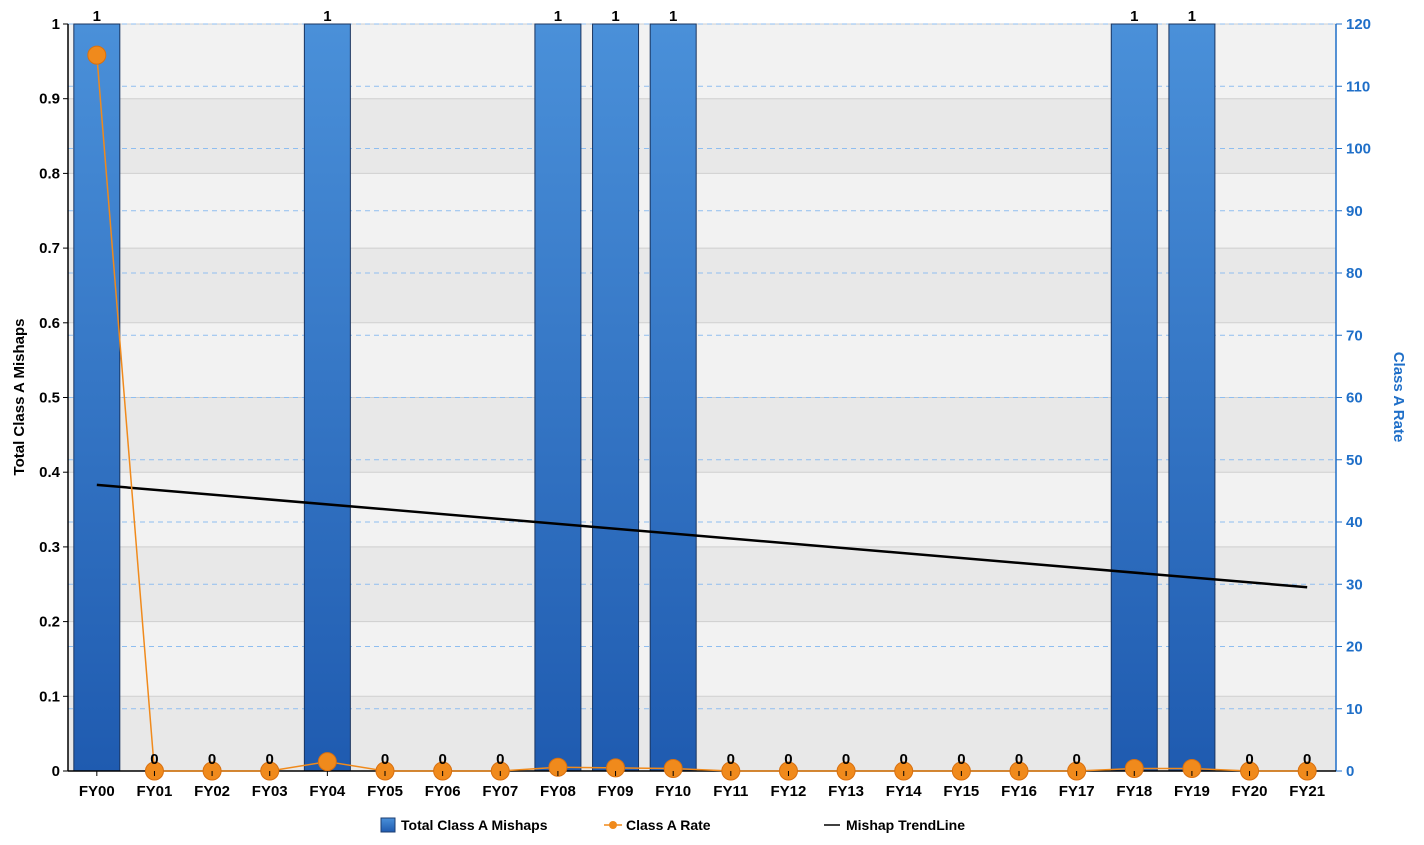 The width and height of the screenshot is (1424, 845). I want to click on y2-tick-label: 120, so click(1358, 24).